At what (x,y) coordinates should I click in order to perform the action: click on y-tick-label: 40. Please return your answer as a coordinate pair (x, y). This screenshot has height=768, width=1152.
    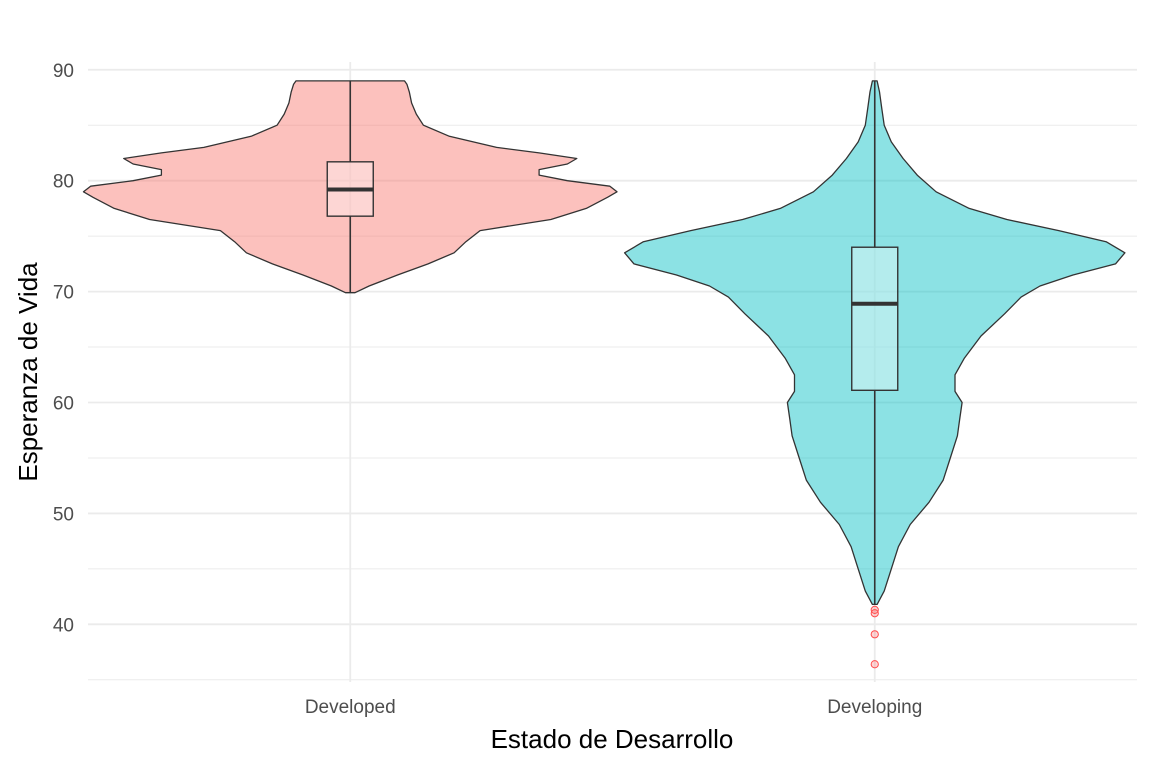
    Looking at the image, I should click on (63, 625).